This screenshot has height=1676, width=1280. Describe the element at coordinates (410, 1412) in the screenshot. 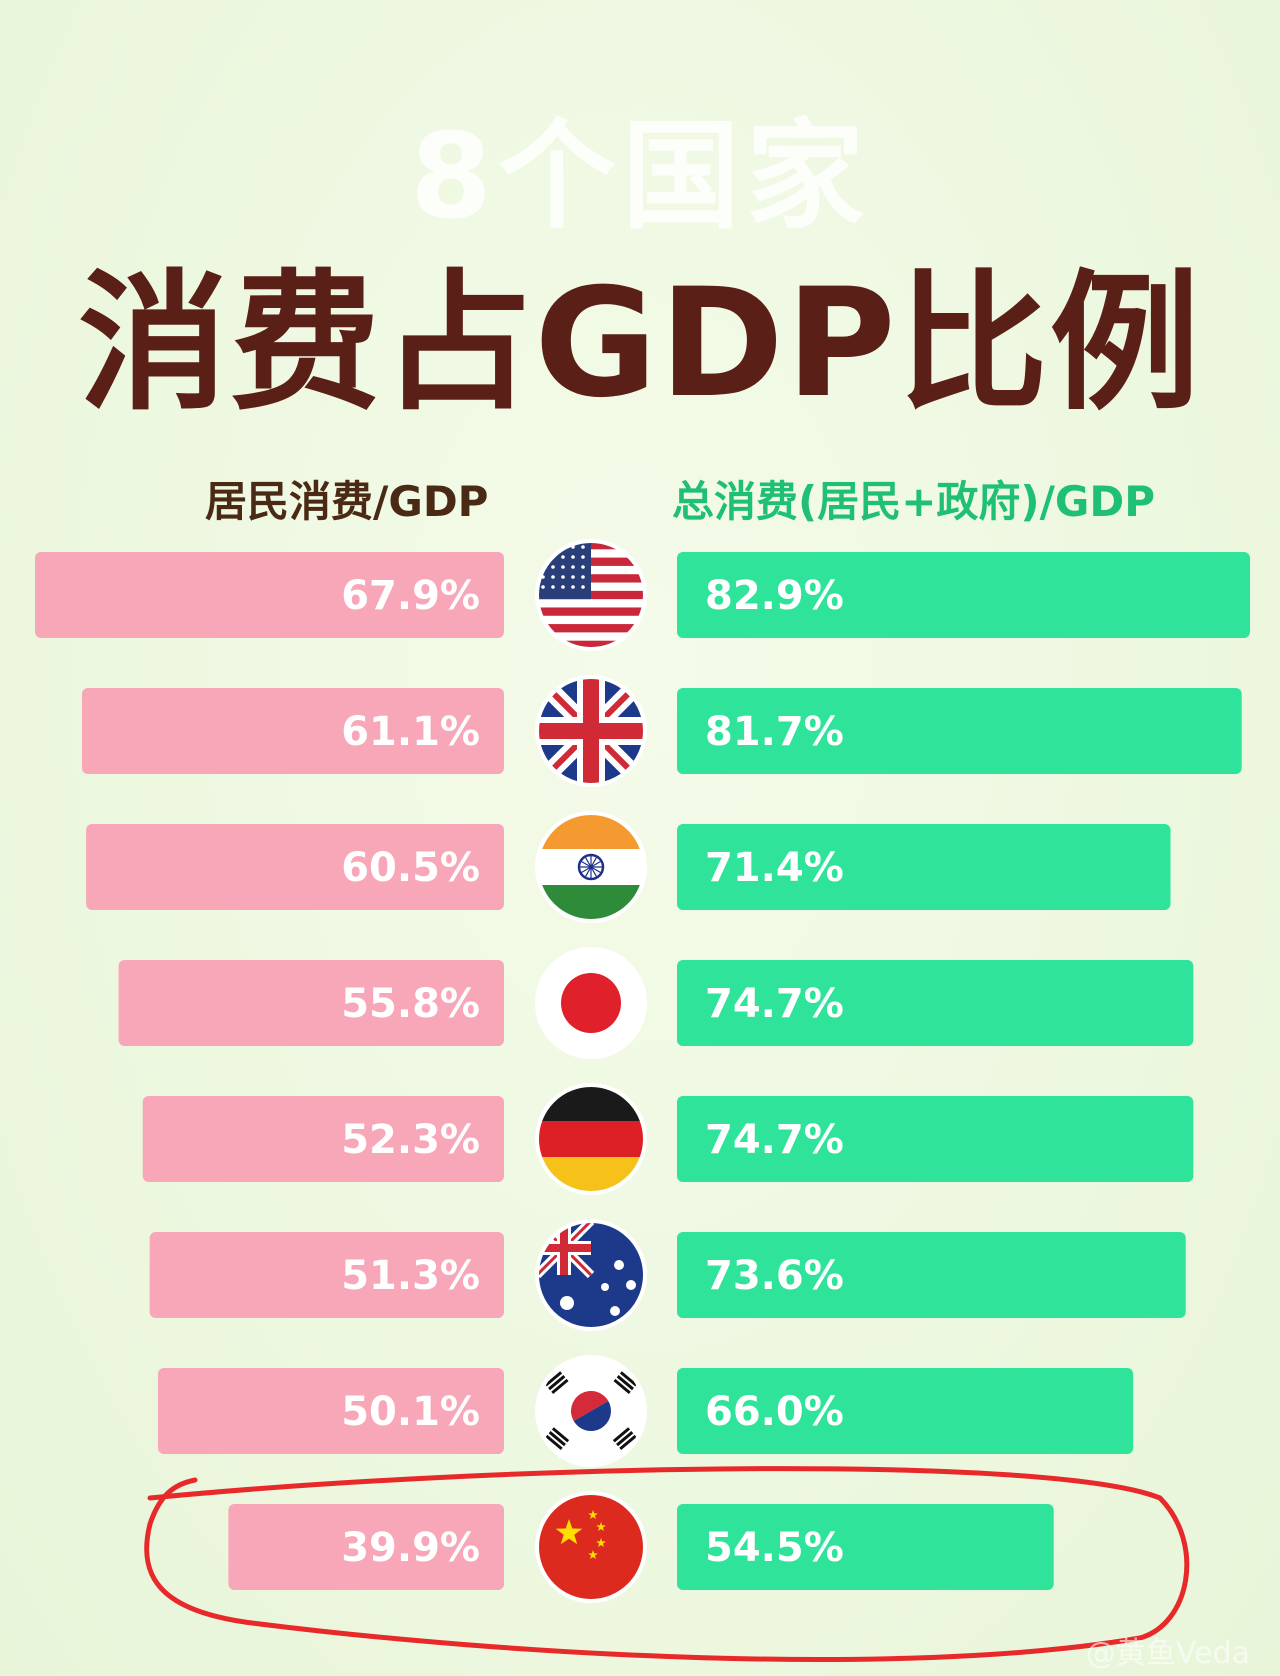

I see `left-value-south-korea: 50.1%` at that location.